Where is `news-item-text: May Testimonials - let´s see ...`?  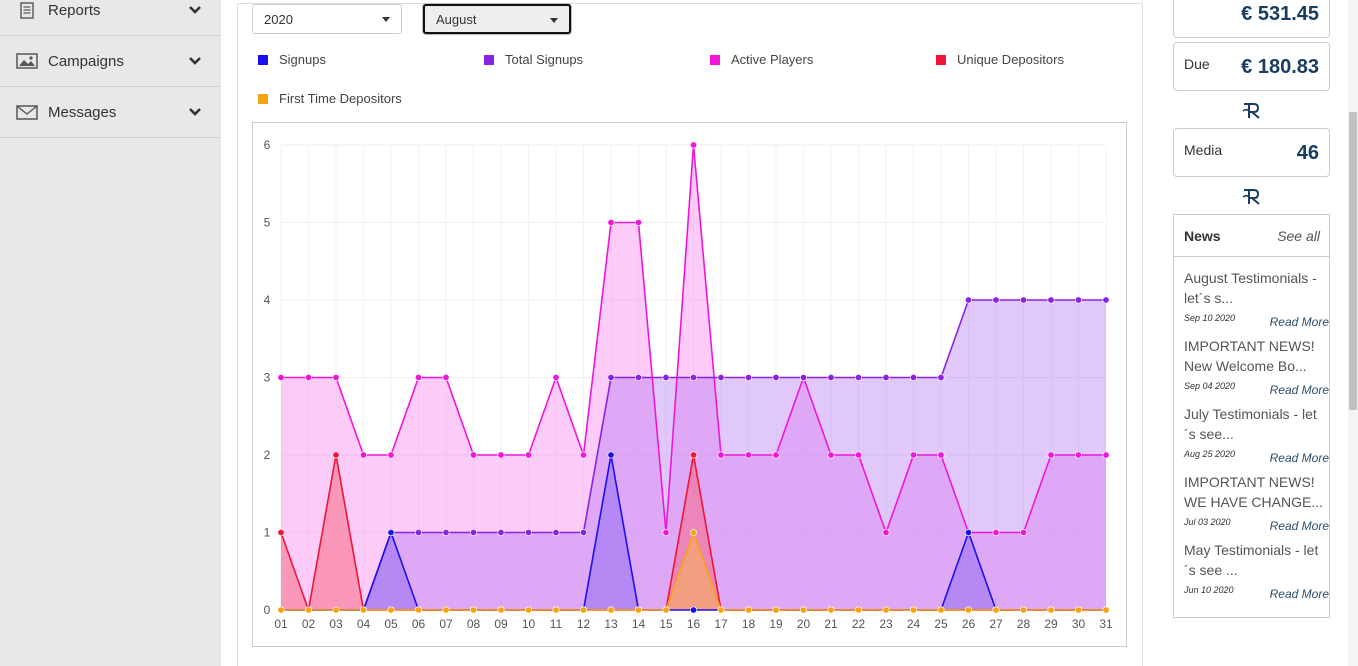 news-item-text: May Testimonials - let´s see ... is located at coordinates (1251, 560).